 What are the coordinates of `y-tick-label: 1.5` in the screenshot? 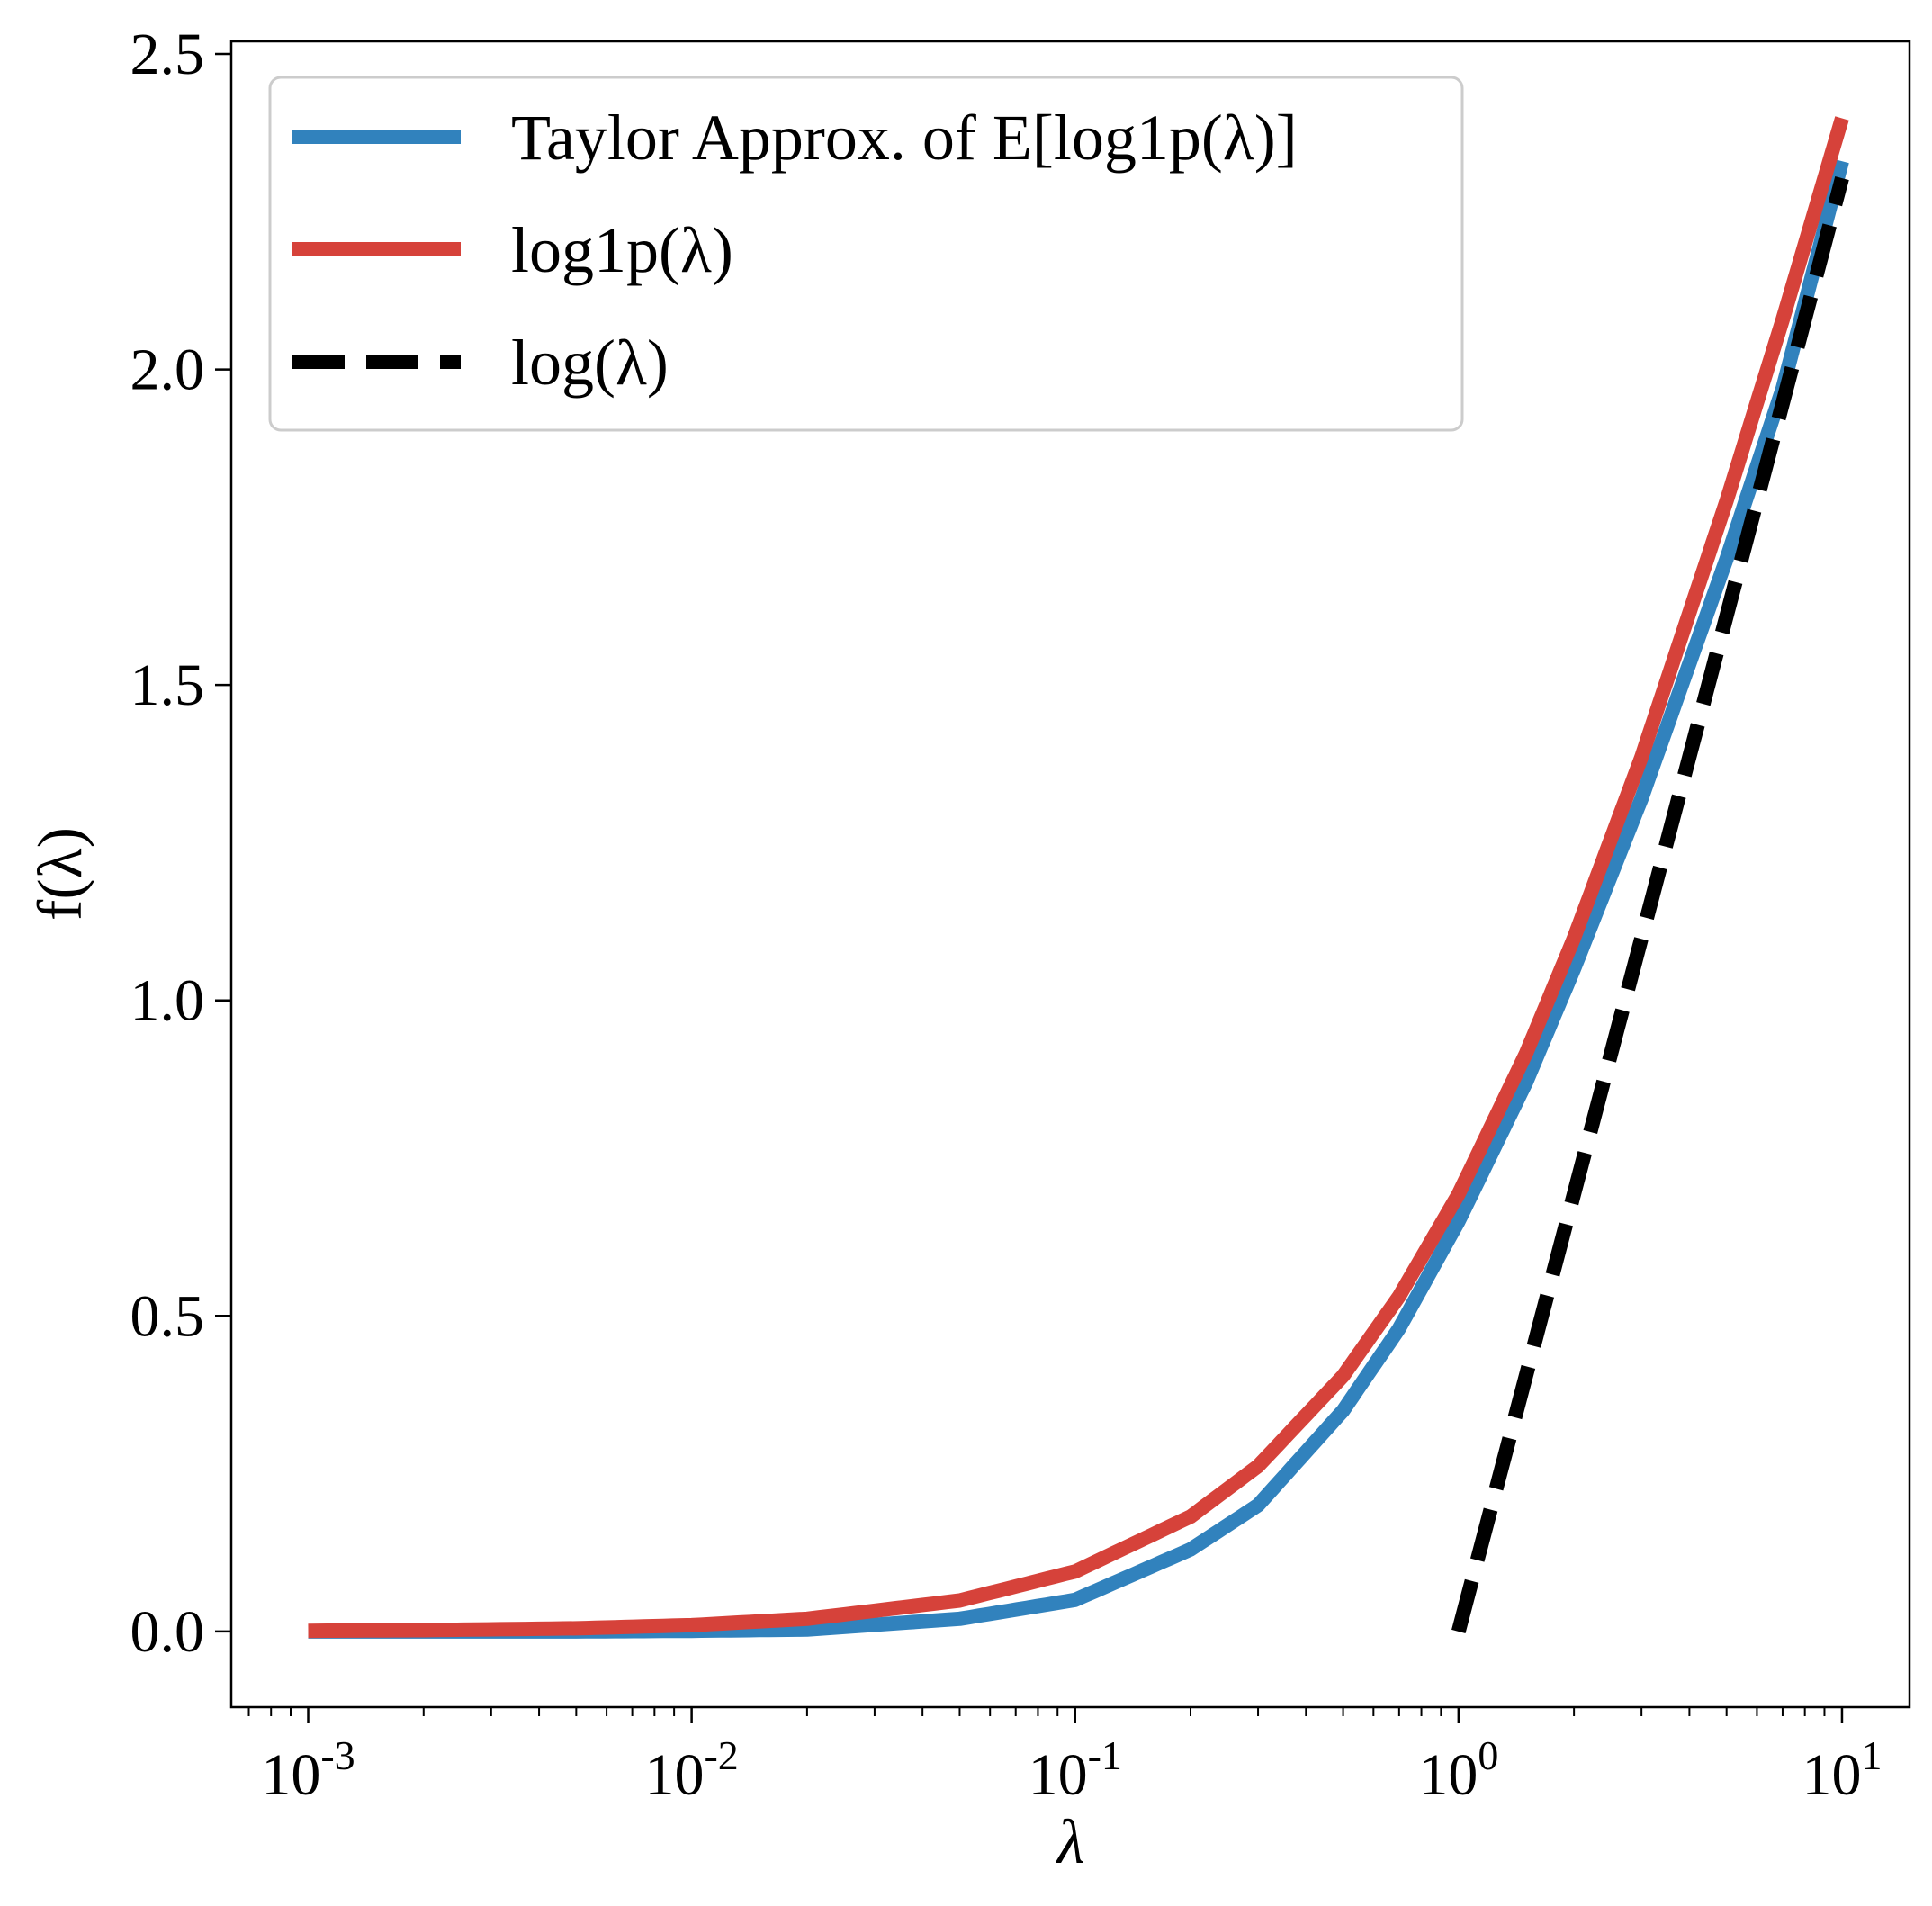 It's located at (167, 685).